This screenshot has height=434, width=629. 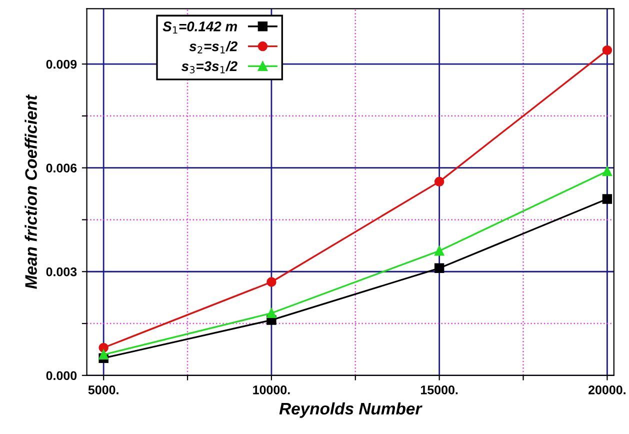 What do you see at coordinates (61, 375) in the screenshot?
I see `y-tick-label: 0.000` at bounding box center [61, 375].